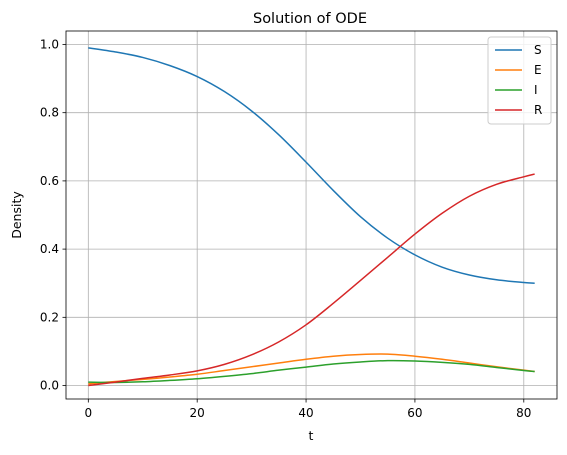 The height and width of the screenshot is (455, 567). What do you see at coordinates (414, 413) in the screenshot?
I see `x-tick-label: 60` at bounding box center [414, 413].